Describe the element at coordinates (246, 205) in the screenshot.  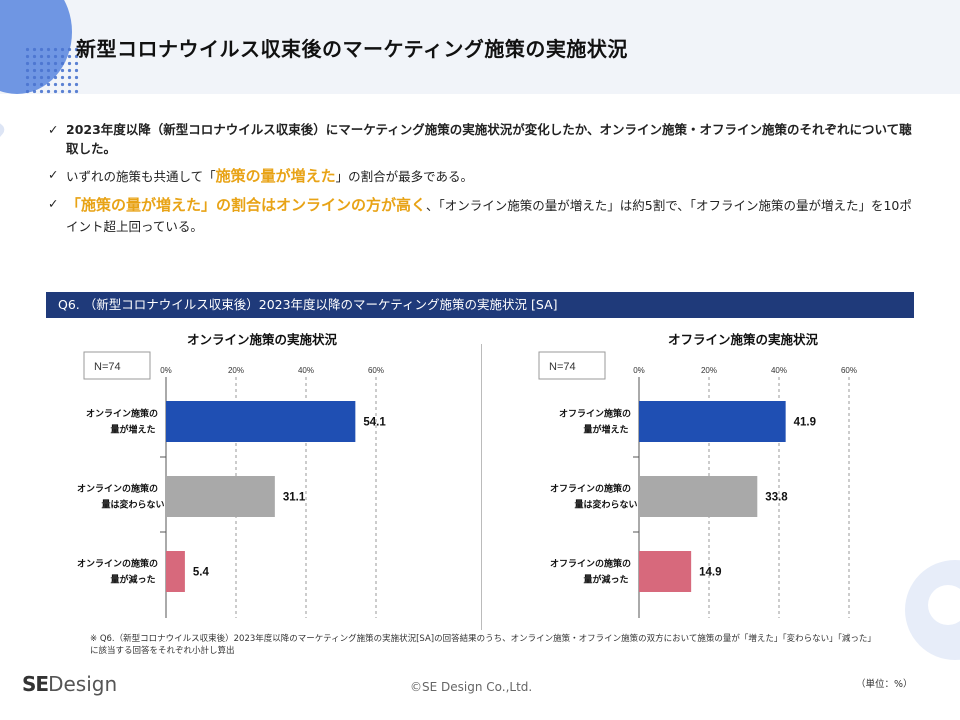
I see `bullet-3-highlight: 「施策の量が増えた」の割合はオンラインの方が高く` at that location.